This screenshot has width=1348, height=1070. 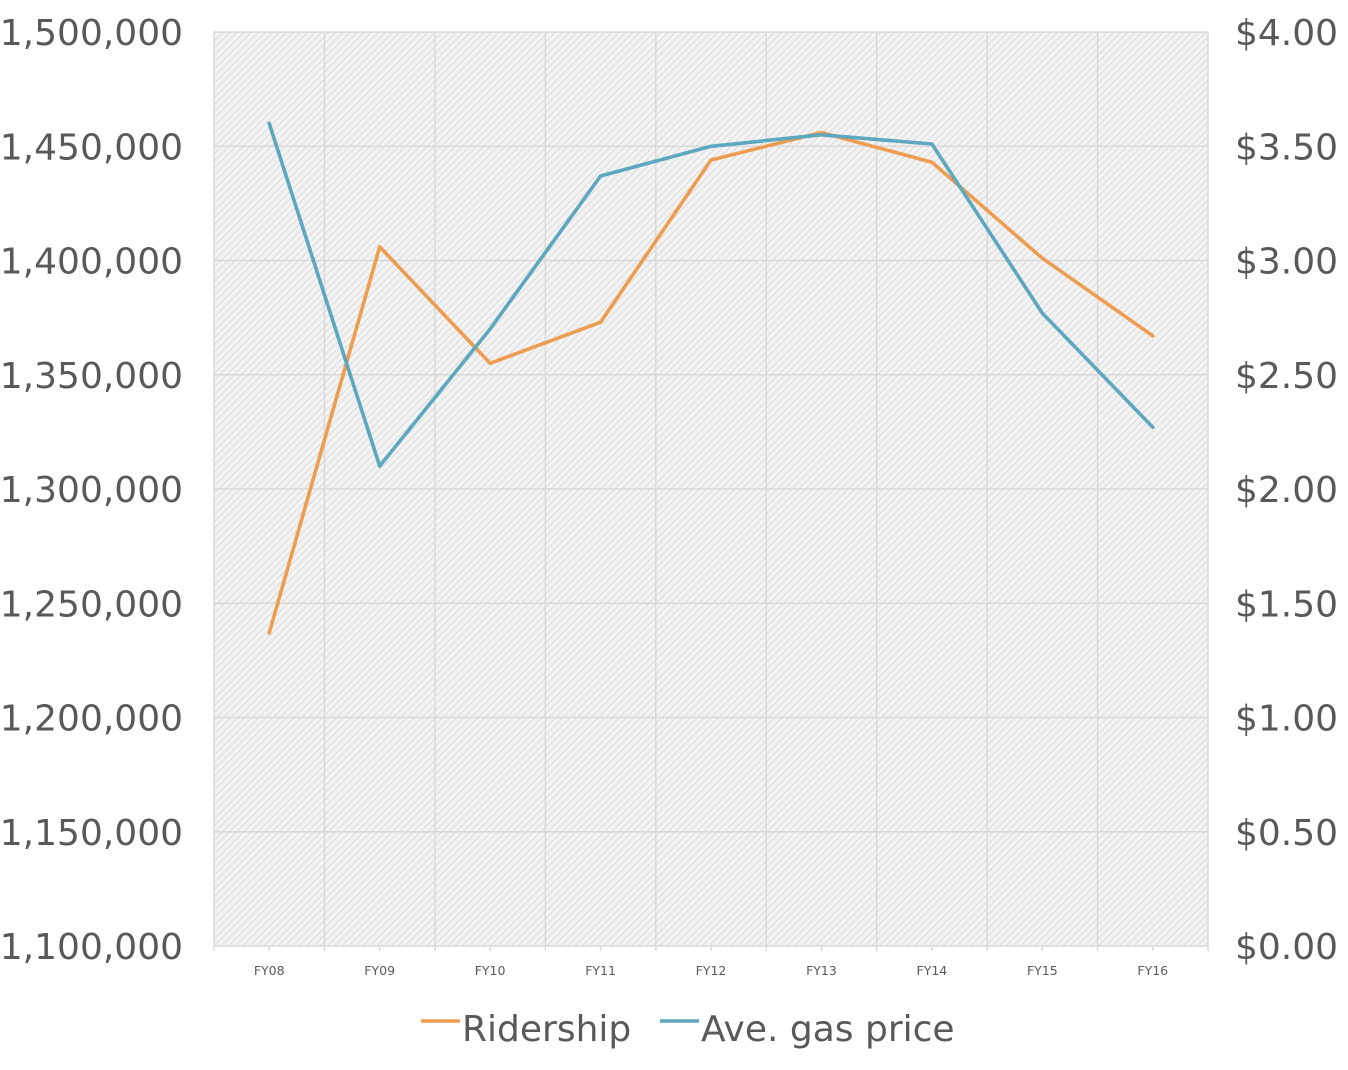 I want to click on y-left-tick-label: 1,500,000, so click(x=91, y=33).